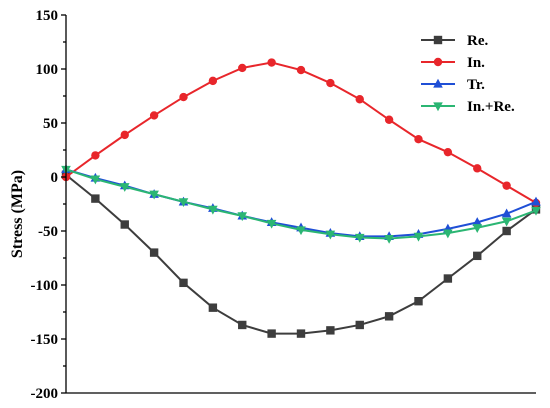 The height and width of the screenshot is (408, 550). What do you see at coordinates (47, 16) in the screenshot?
I see `y-tick-label: 150` at bounding box center [47, 16].